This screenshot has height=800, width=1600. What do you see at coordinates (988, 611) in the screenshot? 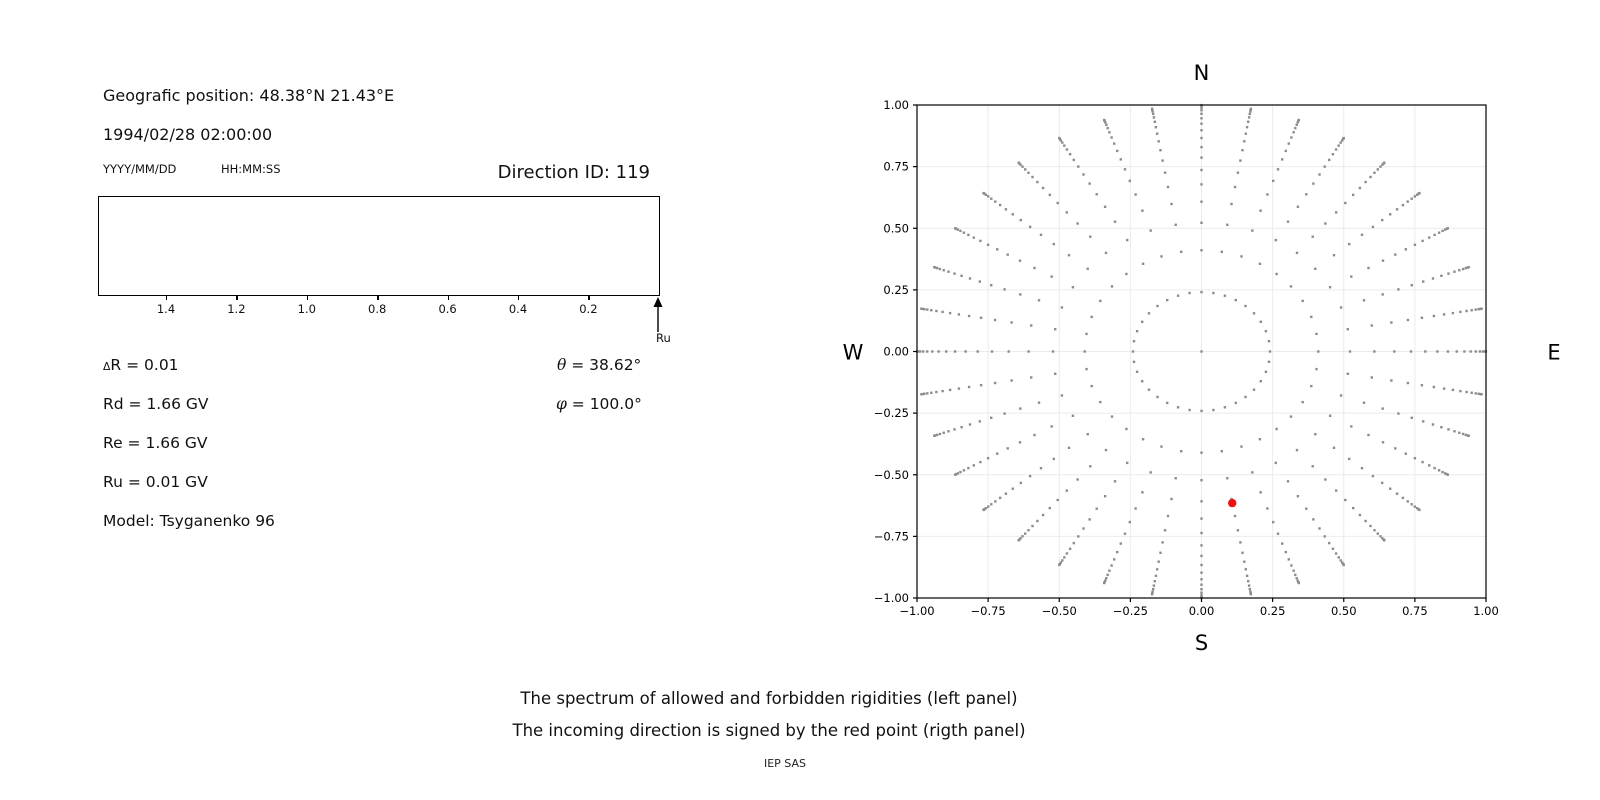
I see `x-tick-label: −0.75` at bounding box center [988, 611].